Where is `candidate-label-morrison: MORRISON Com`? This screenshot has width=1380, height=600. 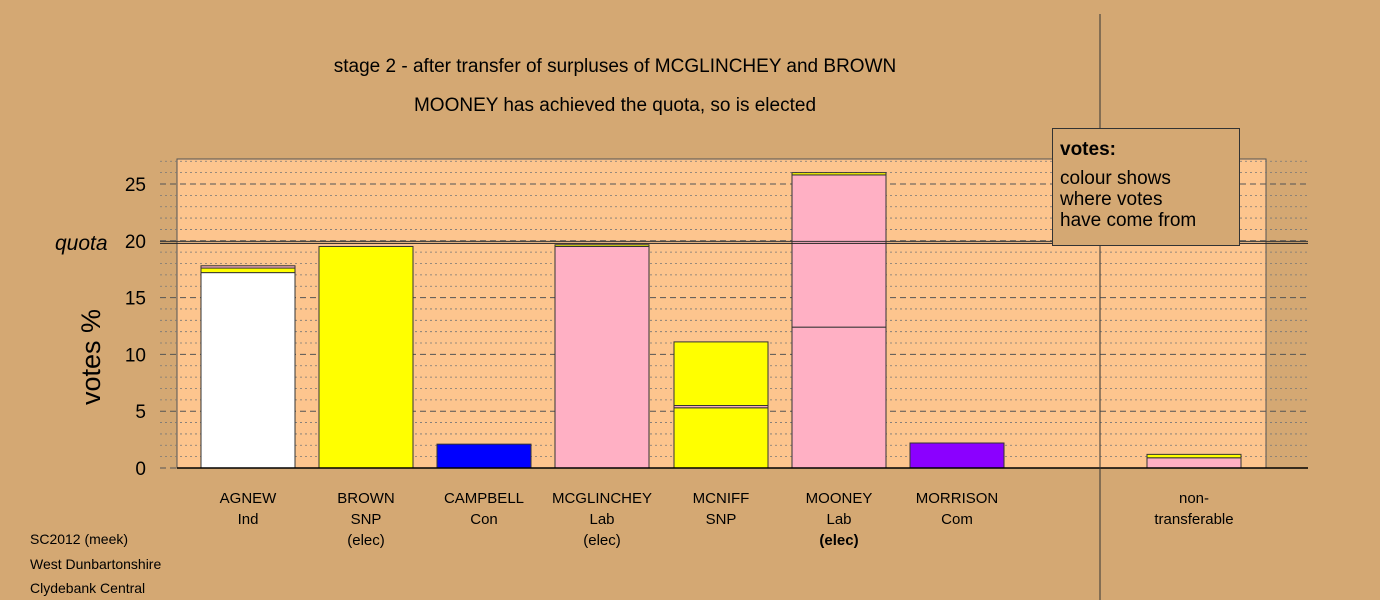 candidate-label-morrison: MORRISON Com is located at coordinates (957, 509).